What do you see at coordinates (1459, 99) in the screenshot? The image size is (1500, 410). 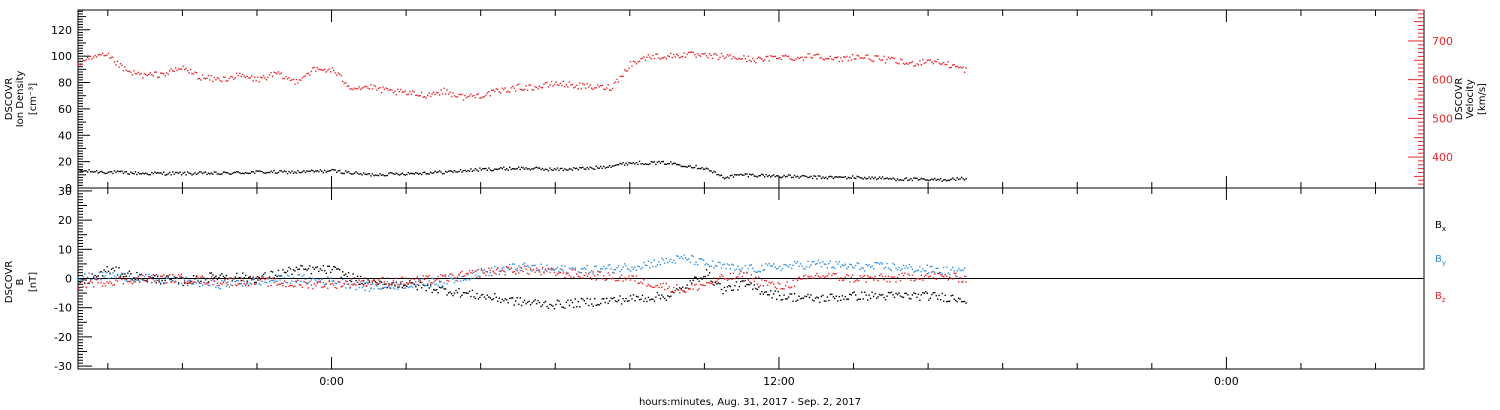 I see `top-right-axis-label-line1: DSCOVR` at bounding box center [1459, 99].